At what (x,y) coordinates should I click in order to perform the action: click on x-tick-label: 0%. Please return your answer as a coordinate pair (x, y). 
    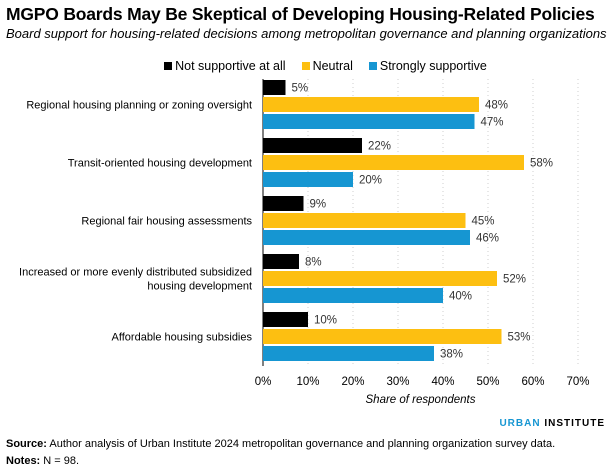
    Looking at the image, I should click on (263, 382).